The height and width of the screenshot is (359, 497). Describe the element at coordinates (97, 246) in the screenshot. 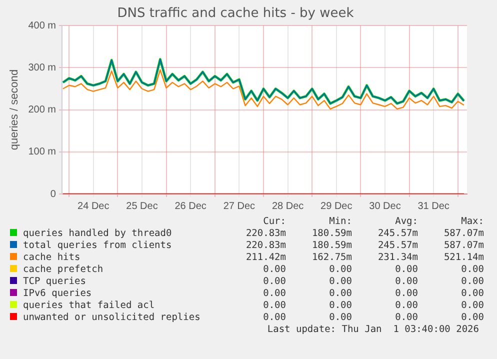

I see `legend-label: total queries from clients` at that location.